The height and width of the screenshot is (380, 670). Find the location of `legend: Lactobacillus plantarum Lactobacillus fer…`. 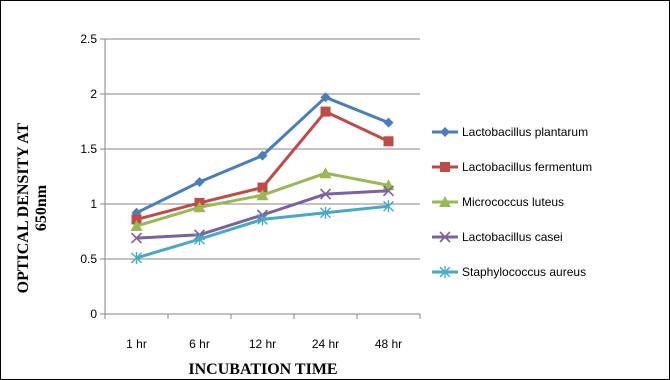

legend: Lactobacillus plantarum Lactobacillus fer… is located at coordinates (512, 202).